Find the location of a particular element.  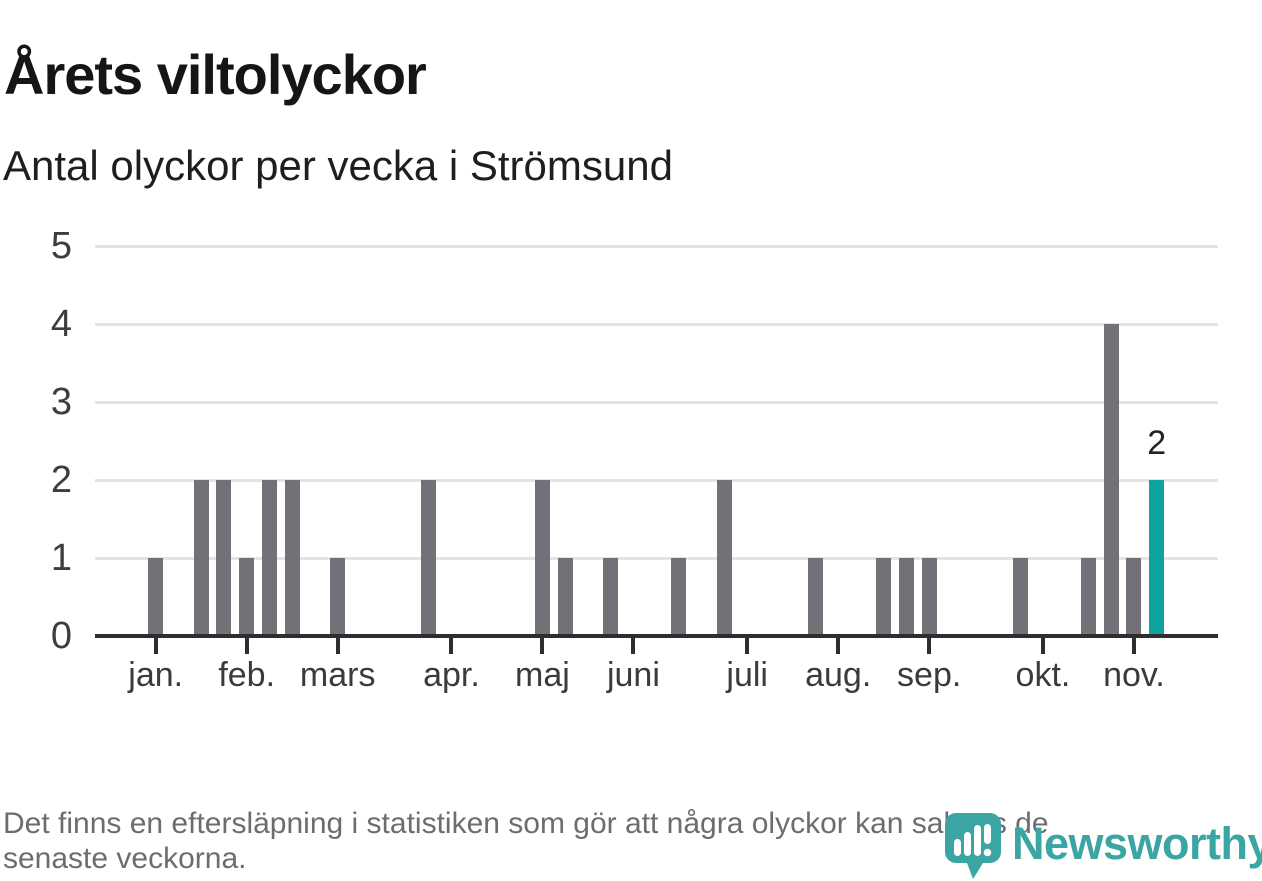

footnote-line: senaste veckorna. is located at coordinates (125, 858).